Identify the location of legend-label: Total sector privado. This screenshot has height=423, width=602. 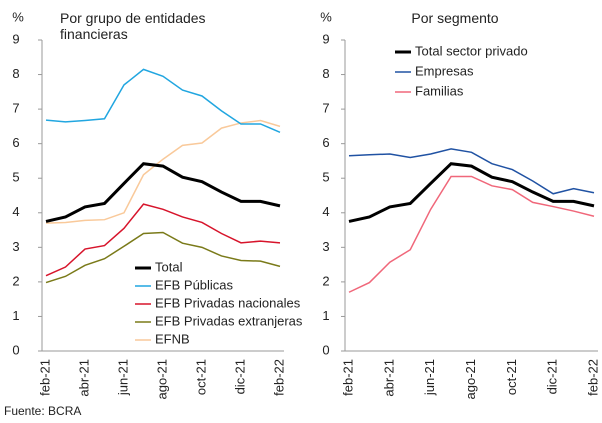
(471, 50).